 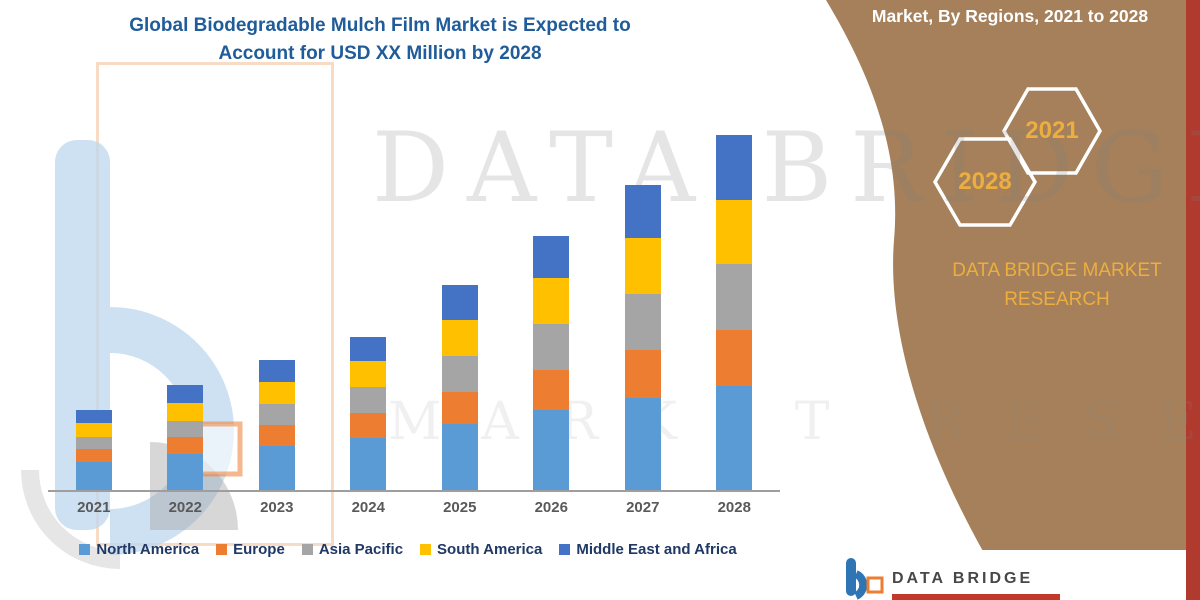 I want to click on x-axis-label-2021: 2021, so click(x=94, y=507).